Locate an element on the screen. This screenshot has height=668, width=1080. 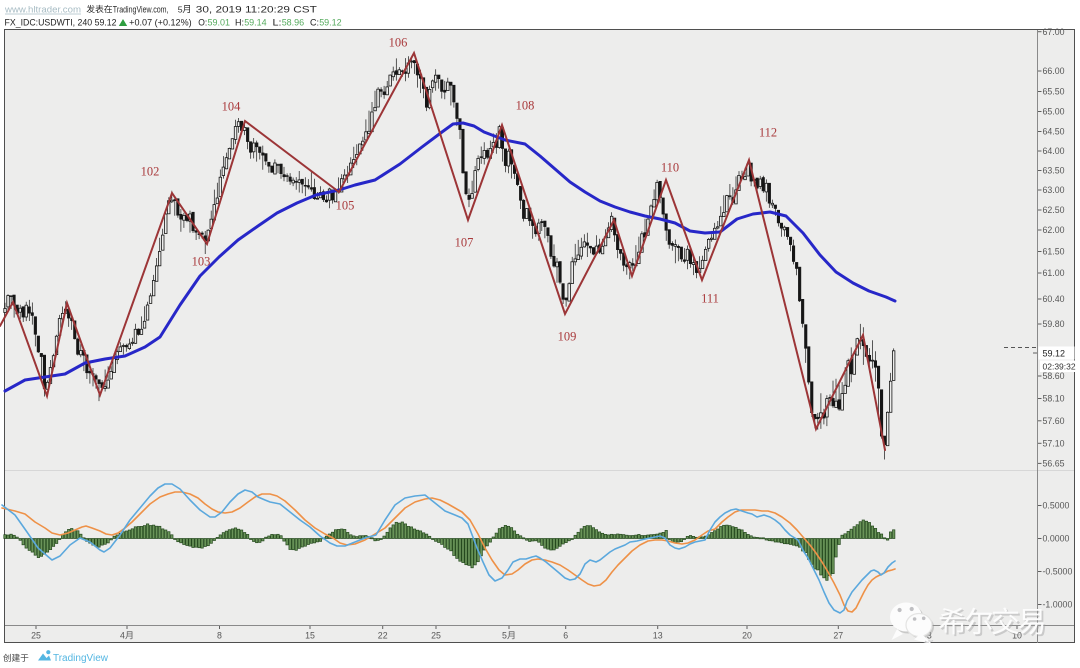
svg-text: 58.60 is located at coordinates (1054, 376).